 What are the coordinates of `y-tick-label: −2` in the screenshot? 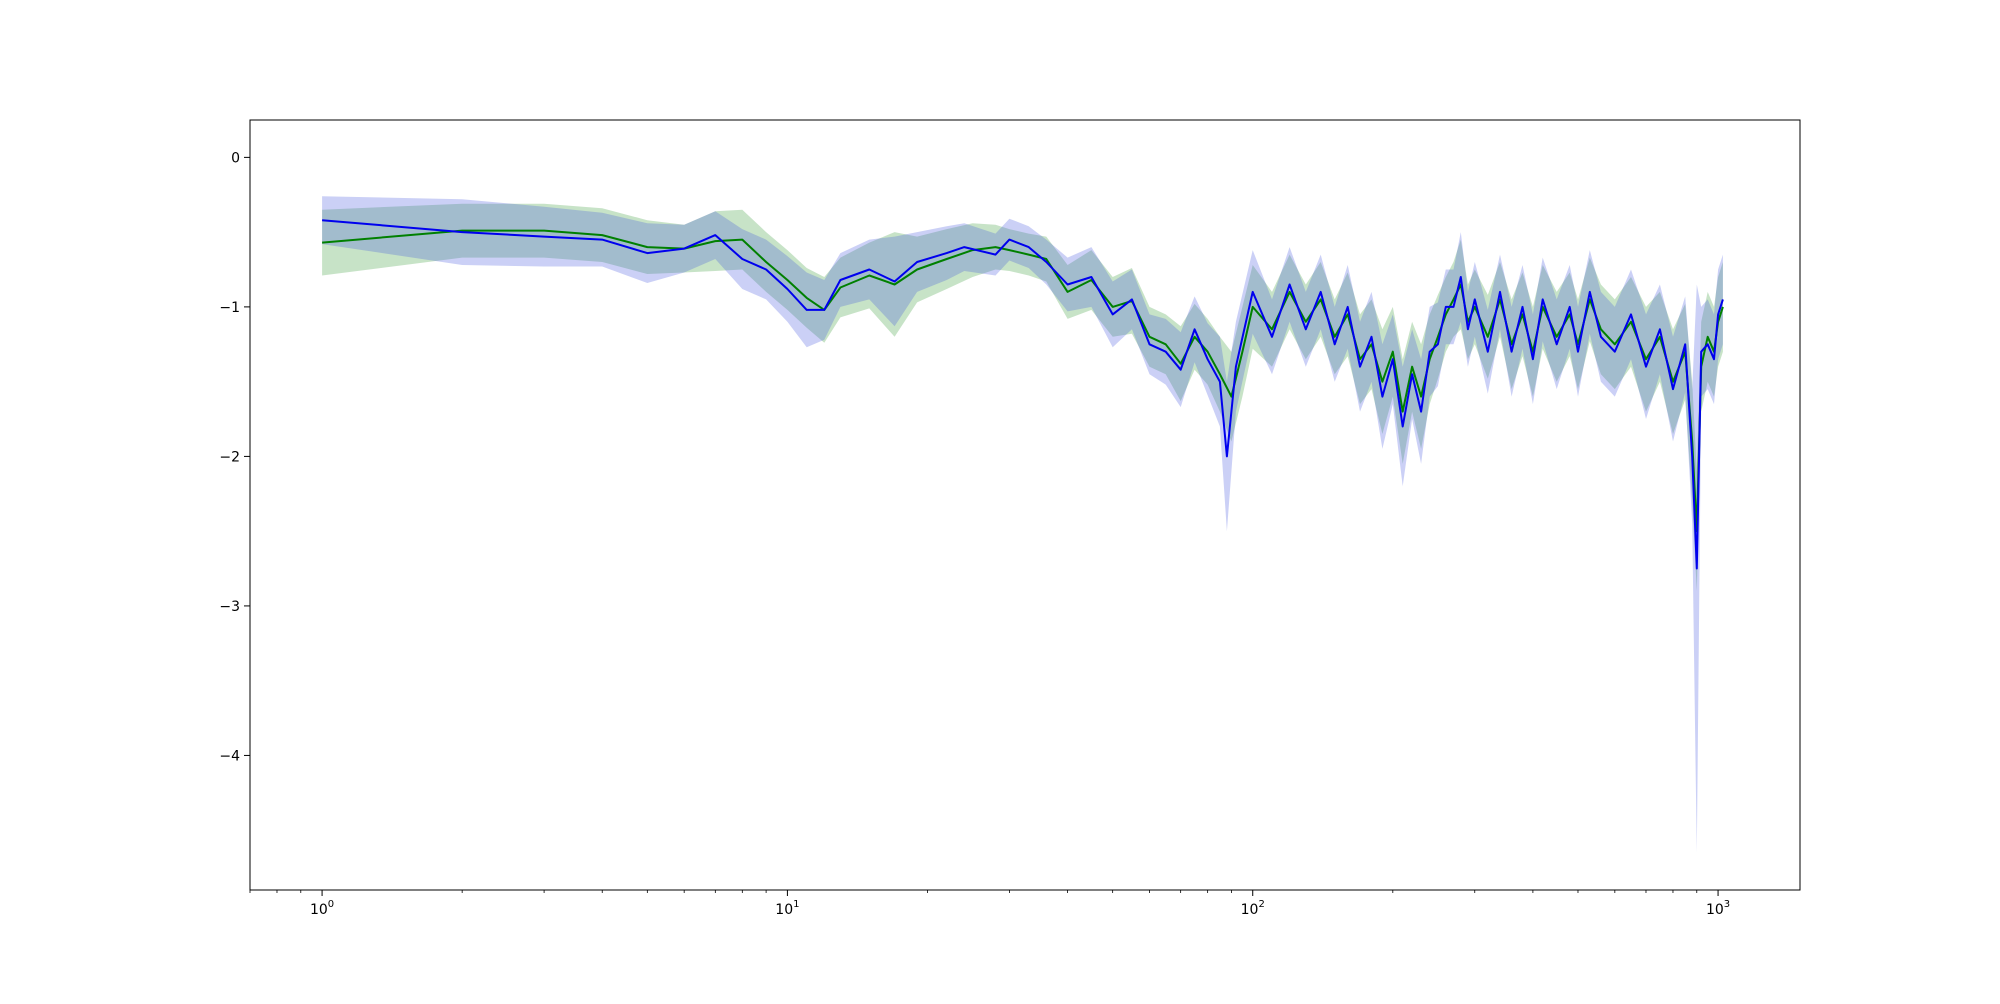 It's located at (229, 457).